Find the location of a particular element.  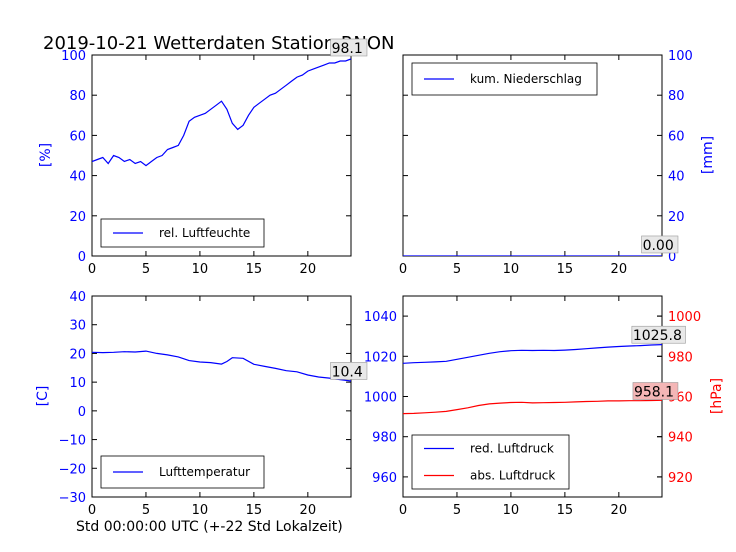

annotation-value-0: 0.00 is located at coordinates (658, 246).